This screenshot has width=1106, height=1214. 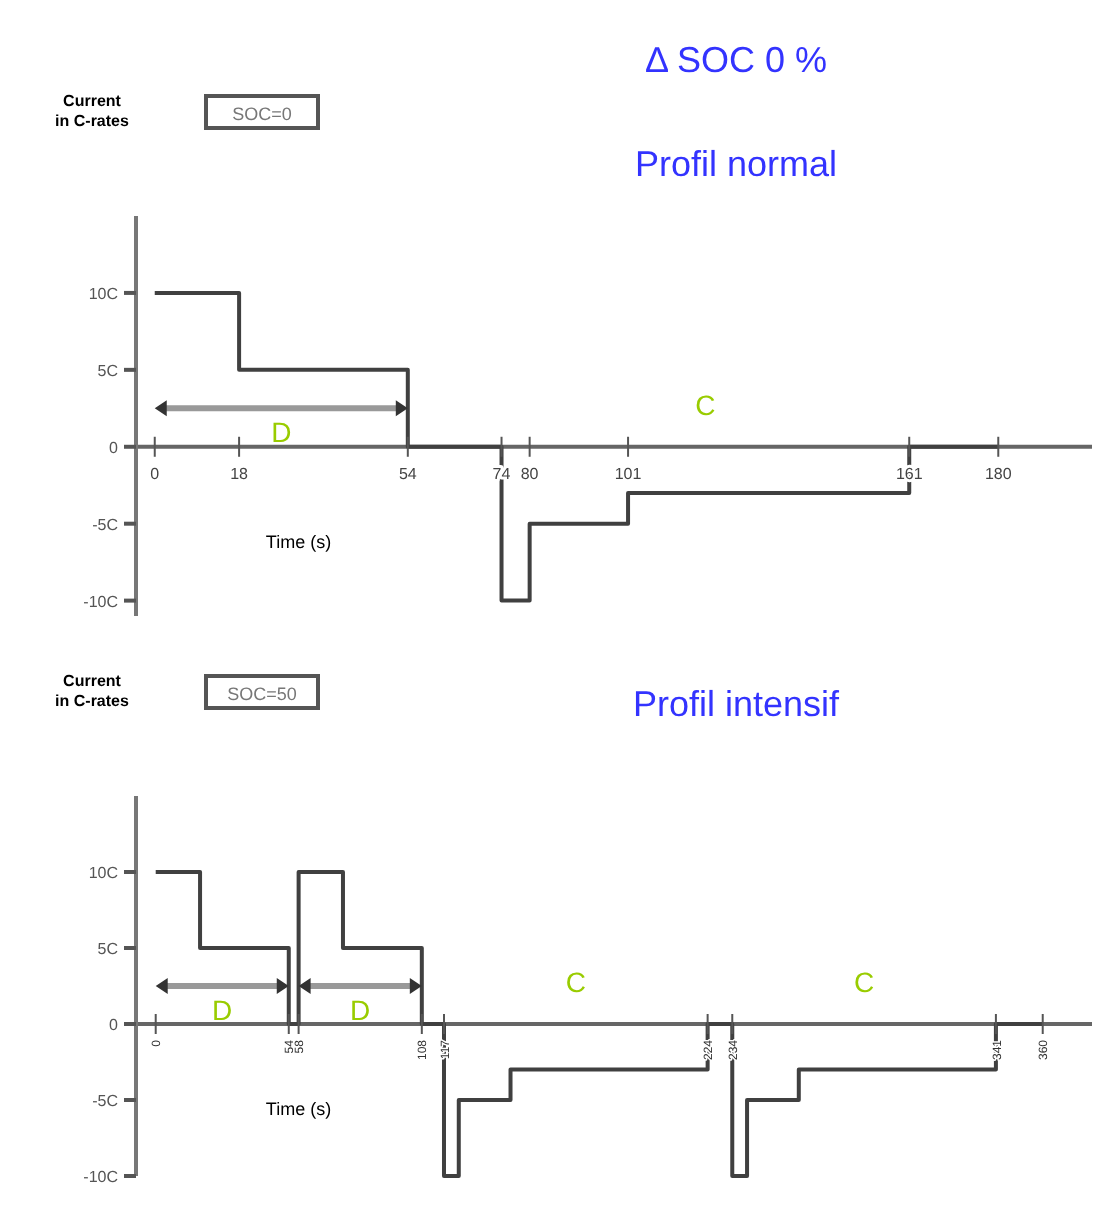 What do you see at coordinates (737, 704) in the screenshot?
I see `chart-title: Profil intensif` at bounding box center [737, 704].